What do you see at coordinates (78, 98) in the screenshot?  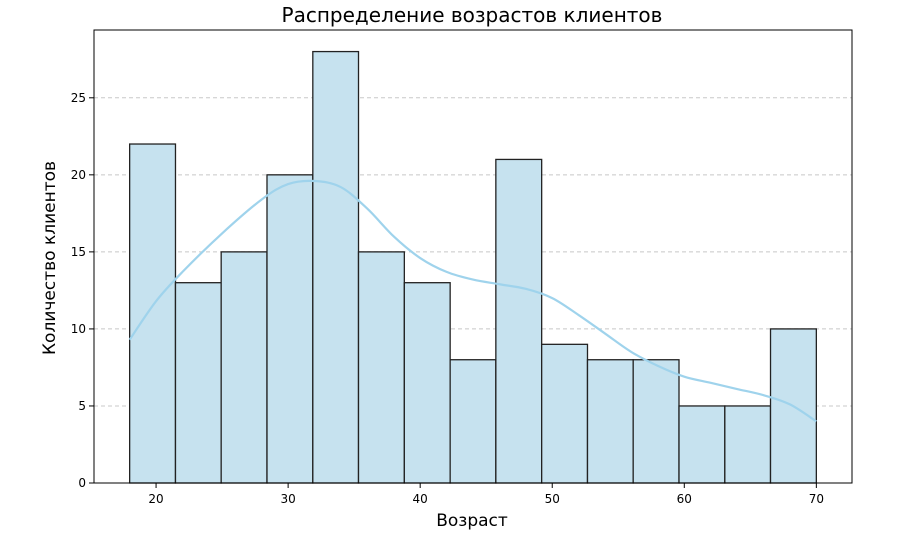 I see `y-tick-label: 25` at bounding box center [78, 98].